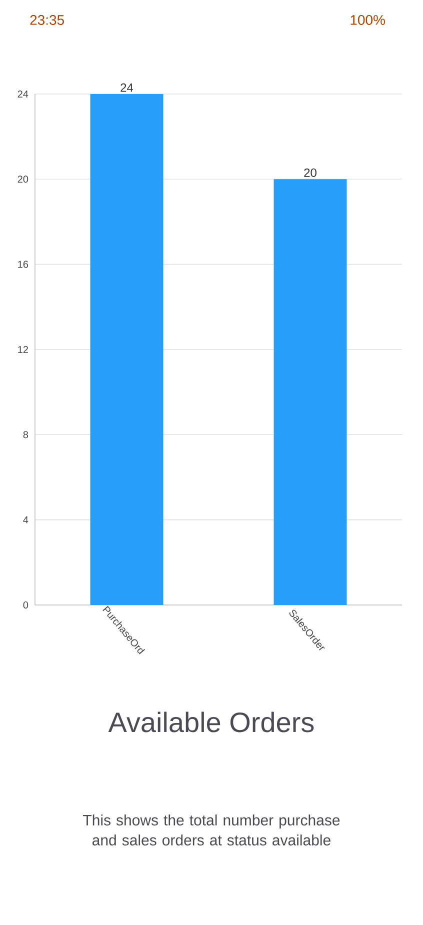 The height and width of the screenshot is (925, 423). I want to click on data-label: 20, so click(310, 172).